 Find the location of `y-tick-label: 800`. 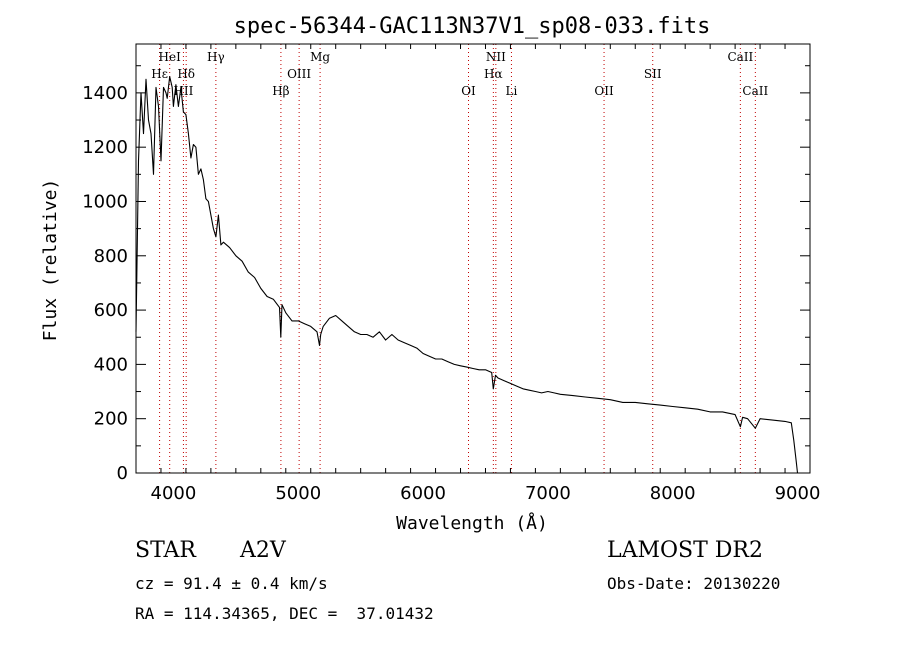

y-tick-label: 800 is located at coordinates (111, 256).